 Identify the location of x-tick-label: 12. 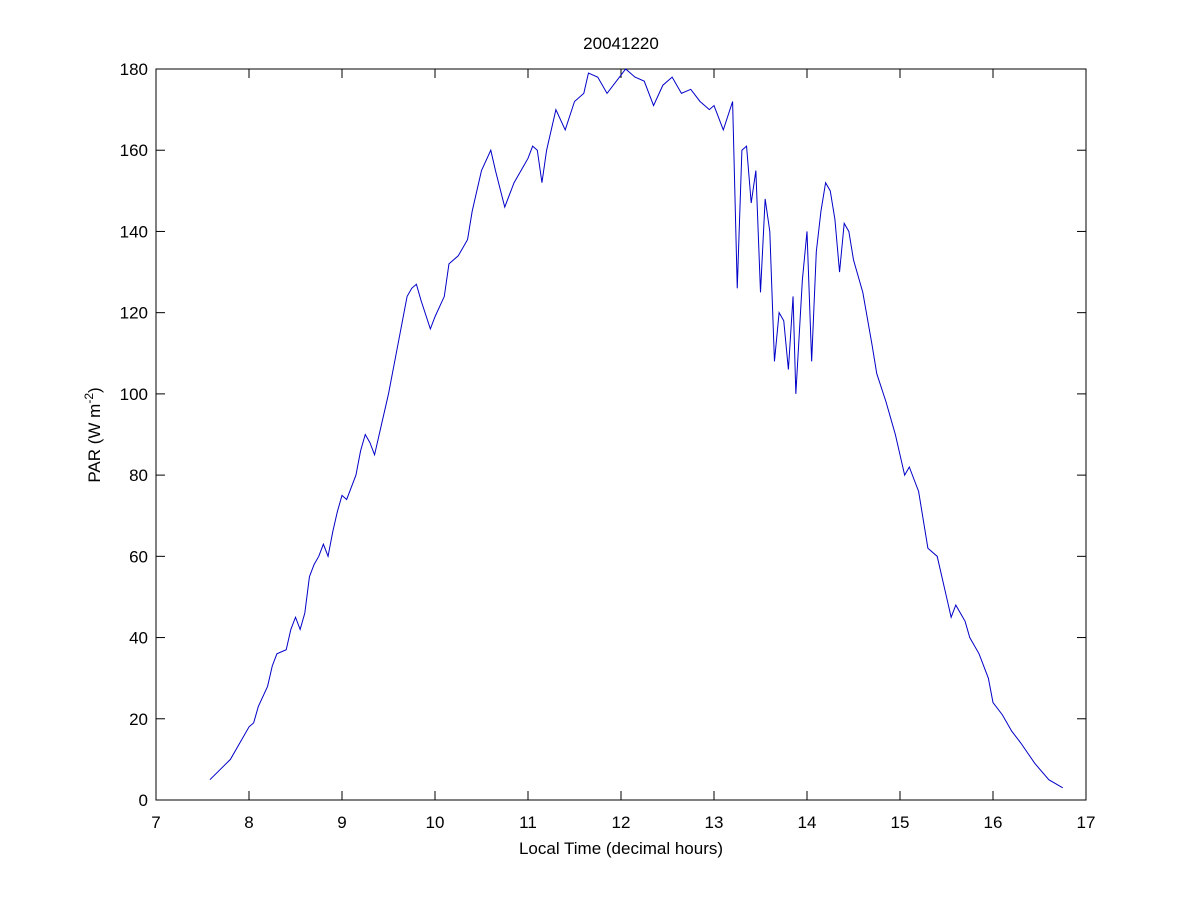
(621, 822).